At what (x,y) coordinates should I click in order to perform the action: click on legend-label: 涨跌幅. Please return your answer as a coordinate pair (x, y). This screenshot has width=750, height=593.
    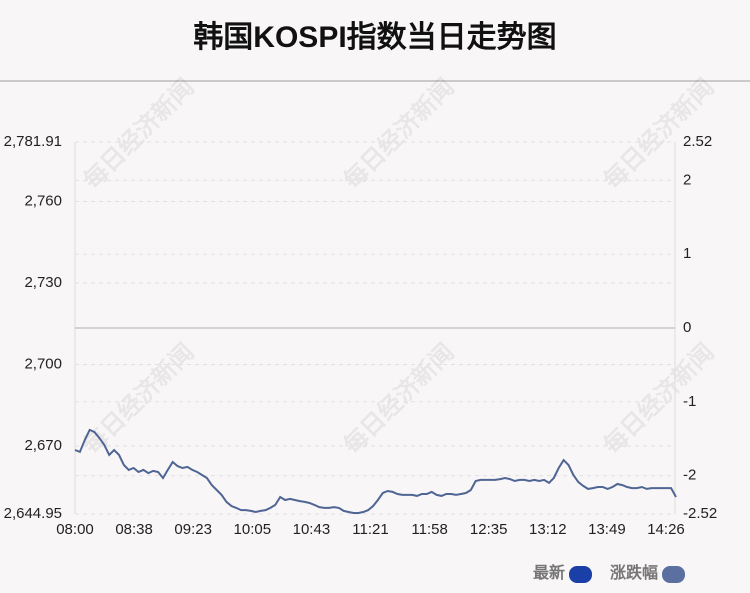
    Looking at the image, I should click on (634, 572).